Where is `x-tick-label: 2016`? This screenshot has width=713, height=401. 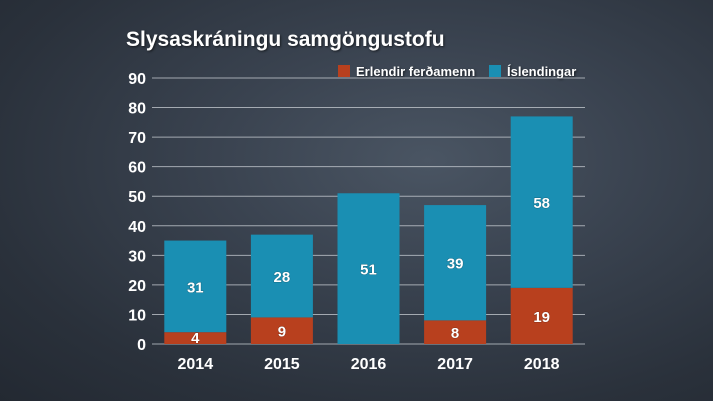
x-tick-label: 2016 is located at coordinates (369, 364).